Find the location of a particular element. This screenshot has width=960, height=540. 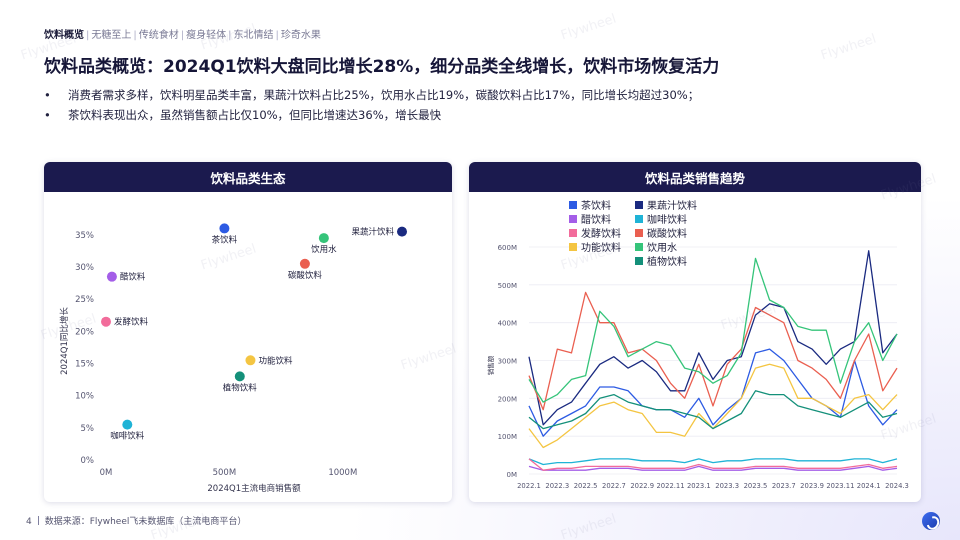

legend-label: 茶饮料 is located at coordinates (596, 205).